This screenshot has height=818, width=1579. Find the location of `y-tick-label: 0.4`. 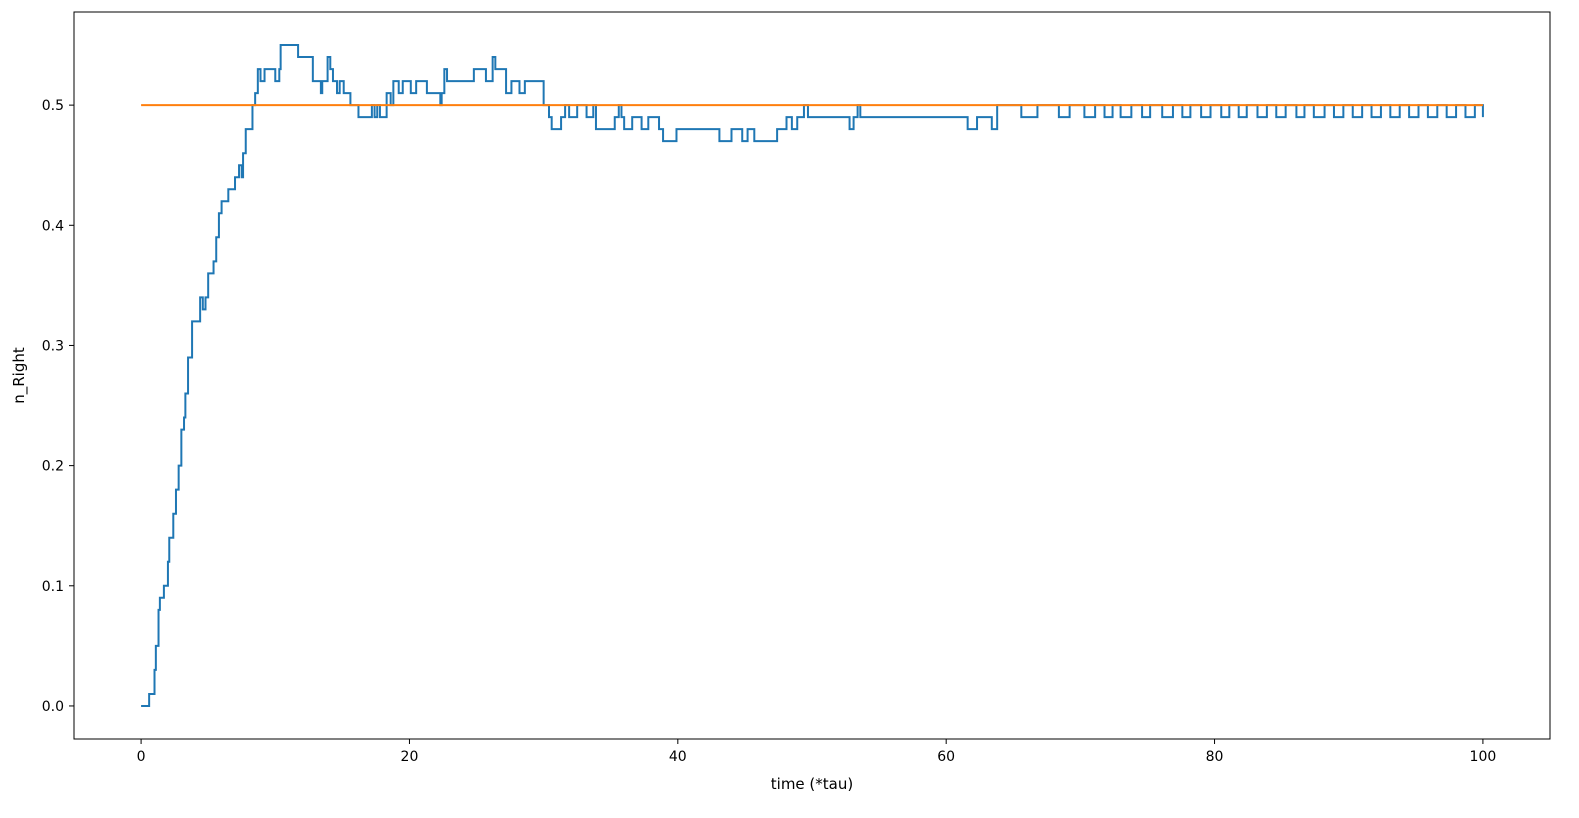

y-tick-label: 0.4 is located at coordinates (53, 226).